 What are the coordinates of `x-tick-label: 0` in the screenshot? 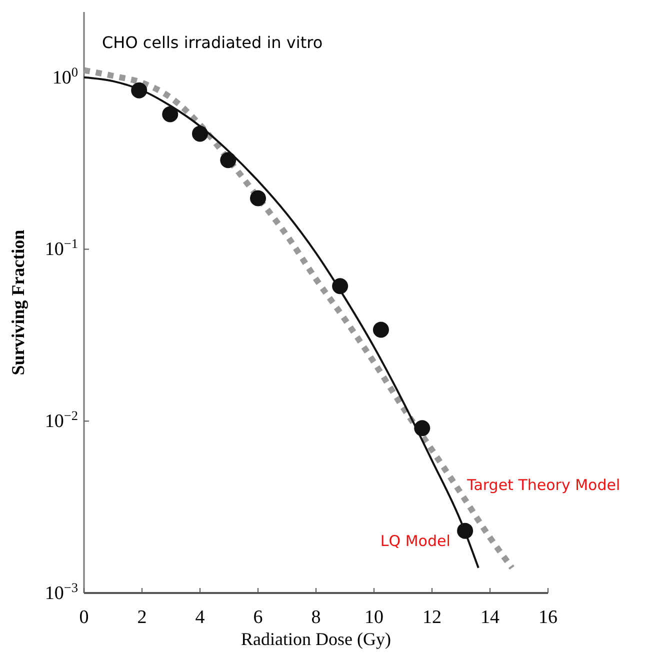 It's located at (84, 617).